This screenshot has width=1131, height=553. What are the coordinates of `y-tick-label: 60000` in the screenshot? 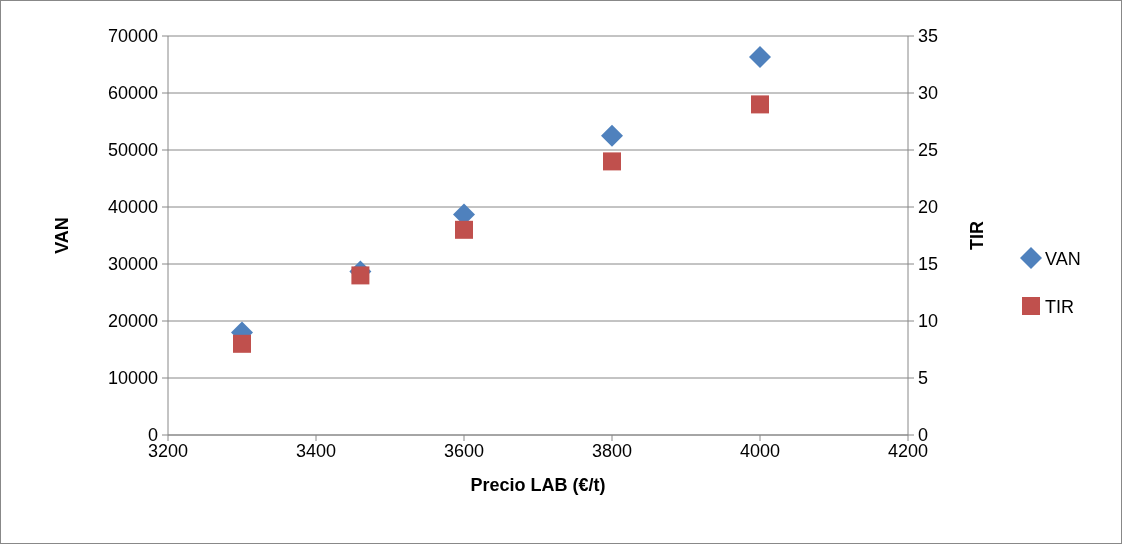 It's located at (132, 93).